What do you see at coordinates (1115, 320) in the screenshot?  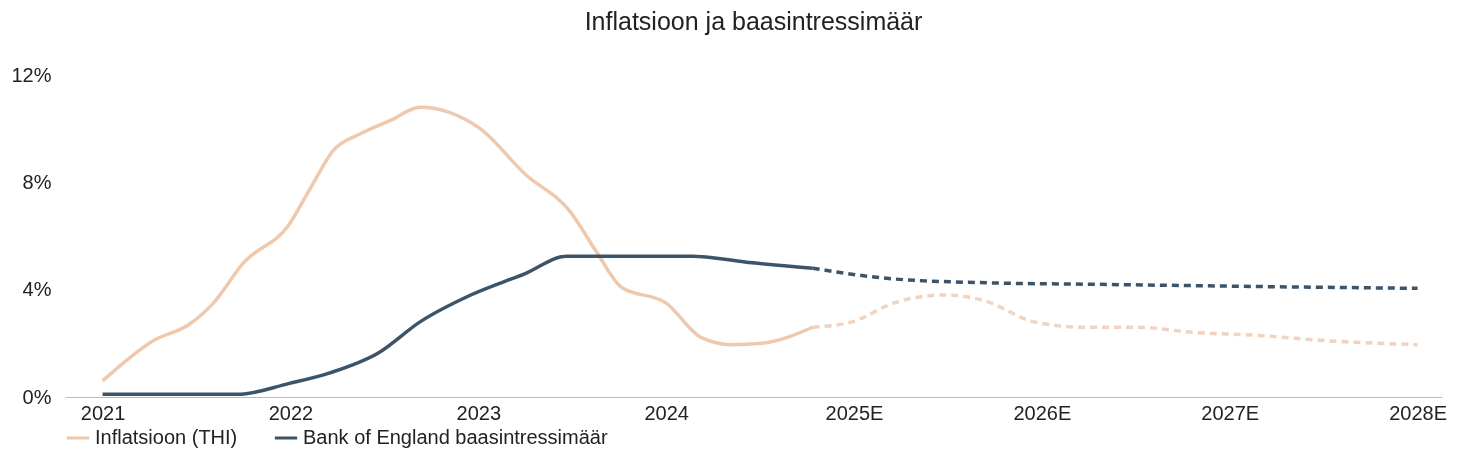 I see `line-series` at bounding box center [1115, 320].